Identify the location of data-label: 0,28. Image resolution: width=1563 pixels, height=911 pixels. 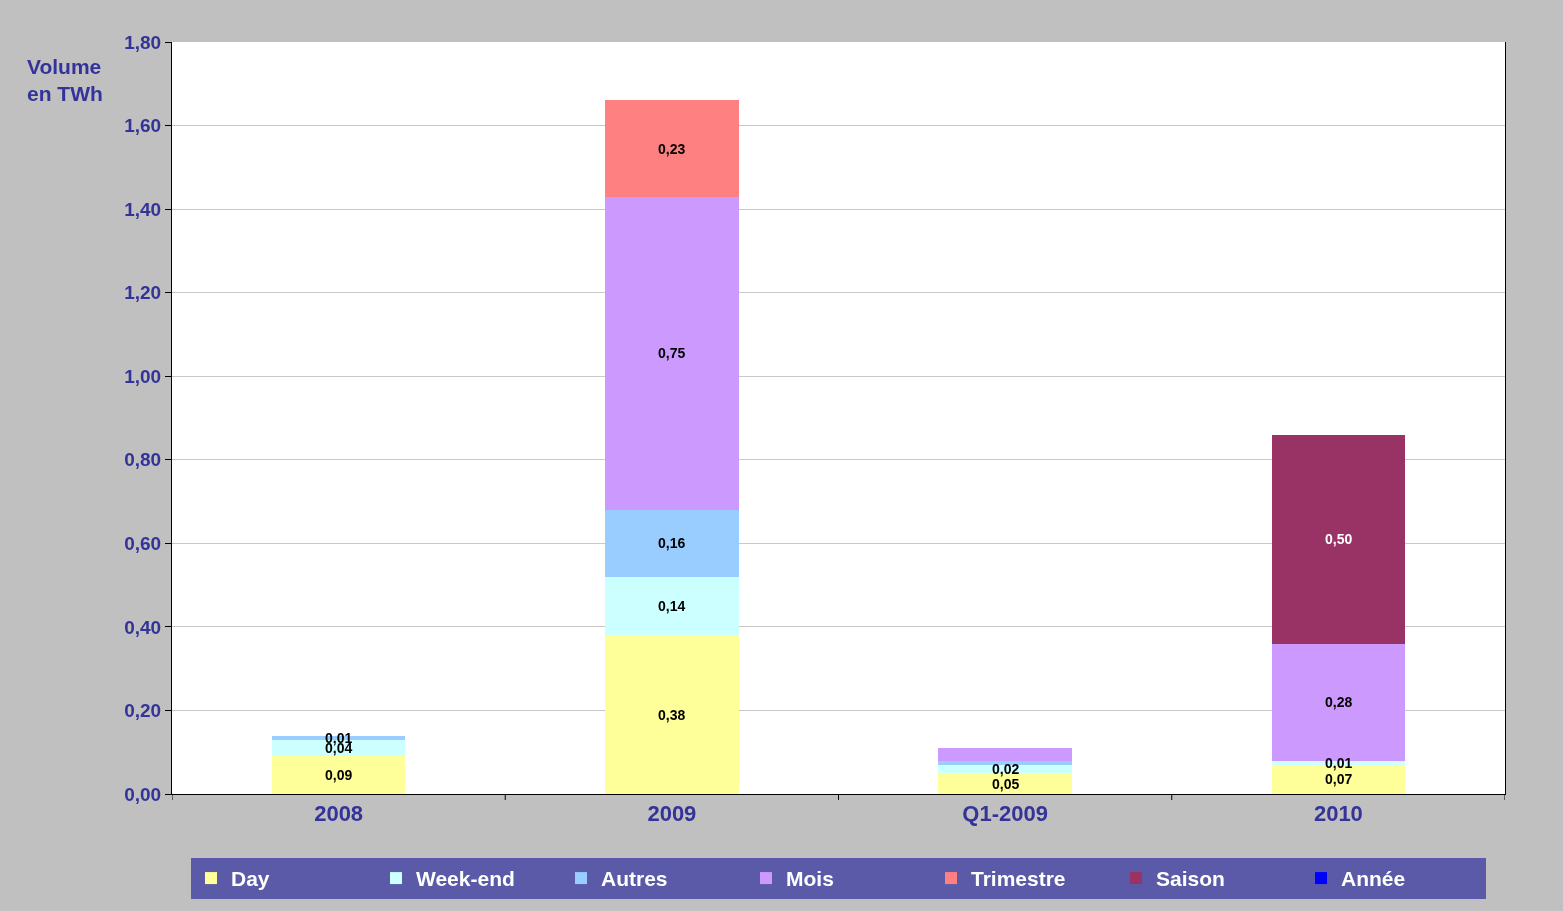
(1339, 702).